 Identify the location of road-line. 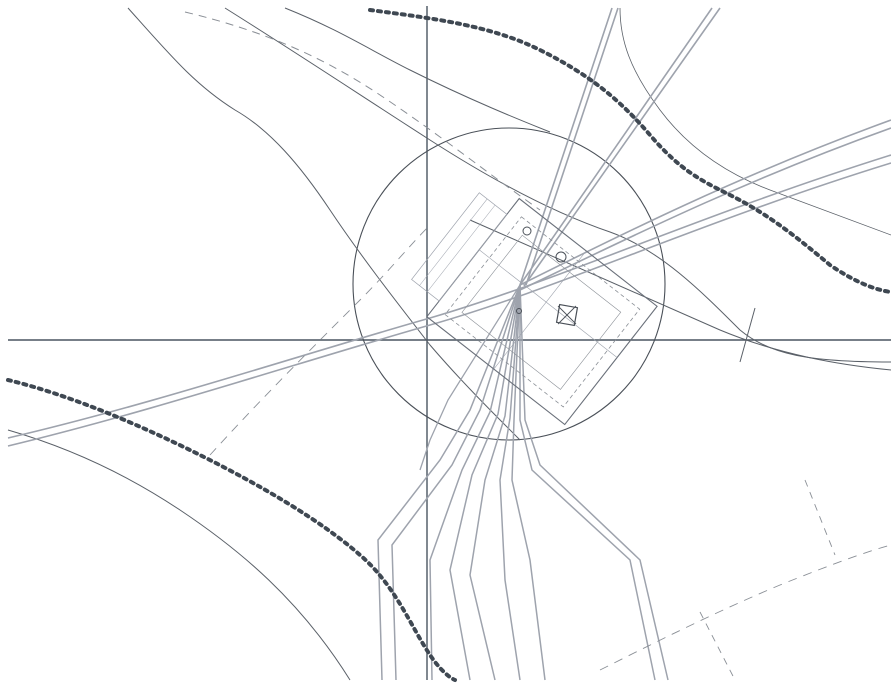
(680, 295).